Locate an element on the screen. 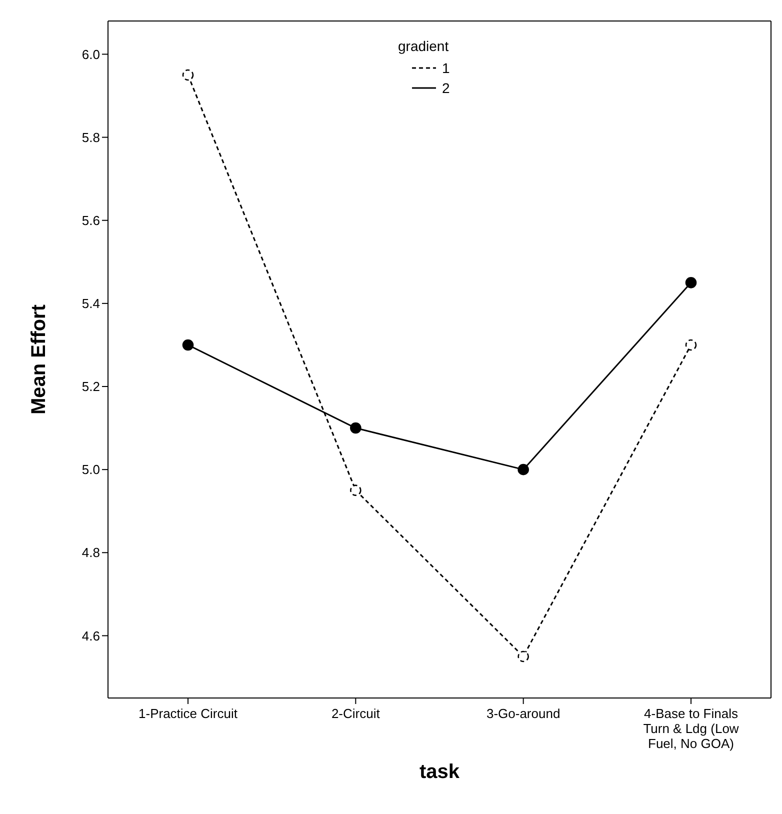  legend-label: 2 is located at coordinates (446, 88).